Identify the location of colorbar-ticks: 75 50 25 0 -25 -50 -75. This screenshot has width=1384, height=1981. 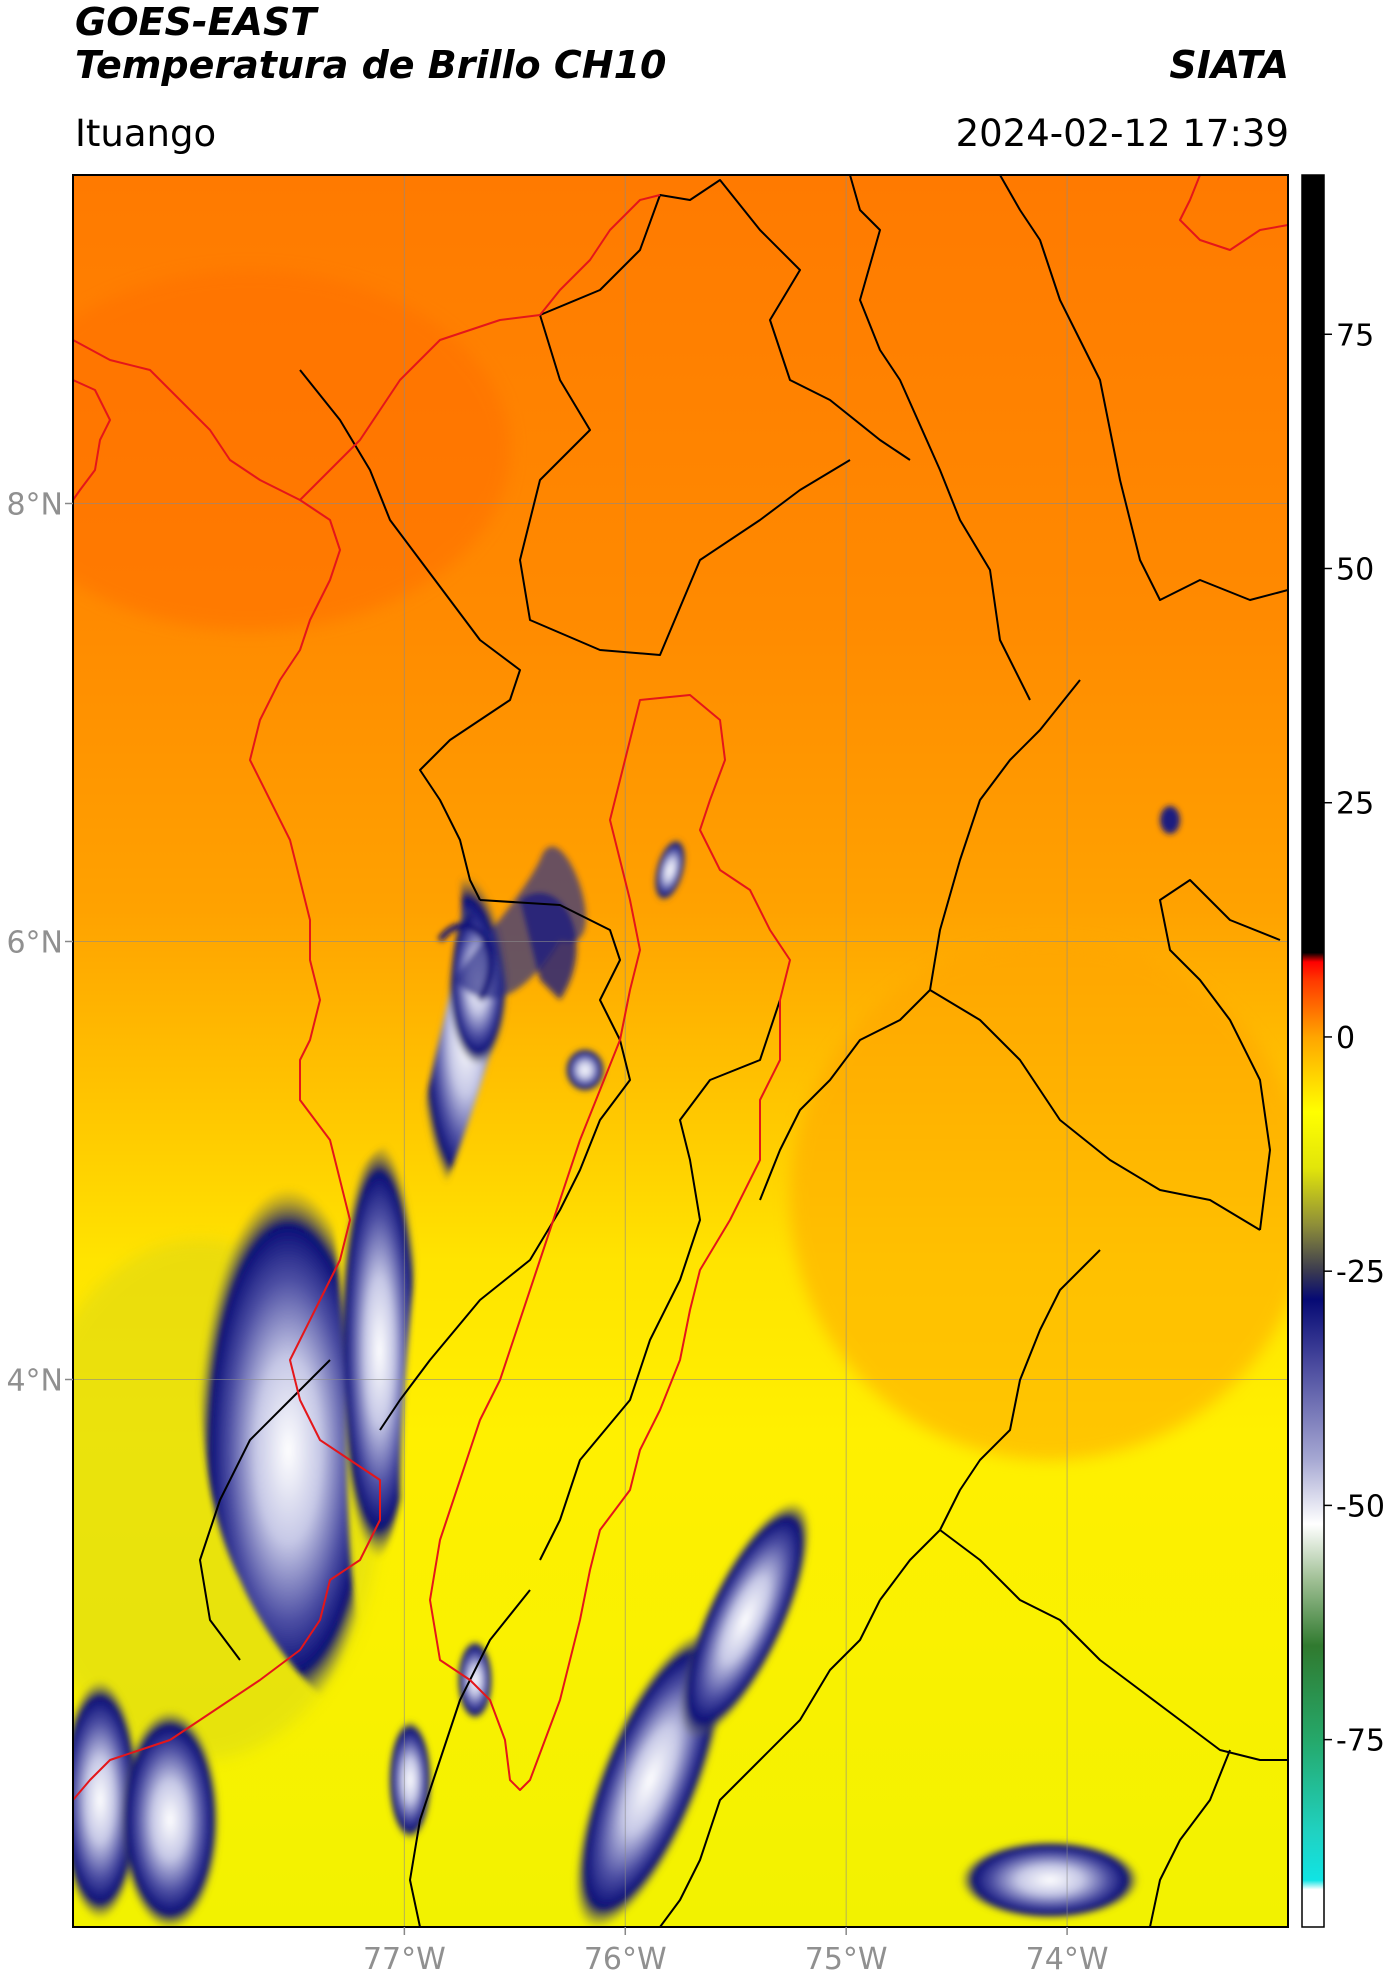
(1354, 1038).